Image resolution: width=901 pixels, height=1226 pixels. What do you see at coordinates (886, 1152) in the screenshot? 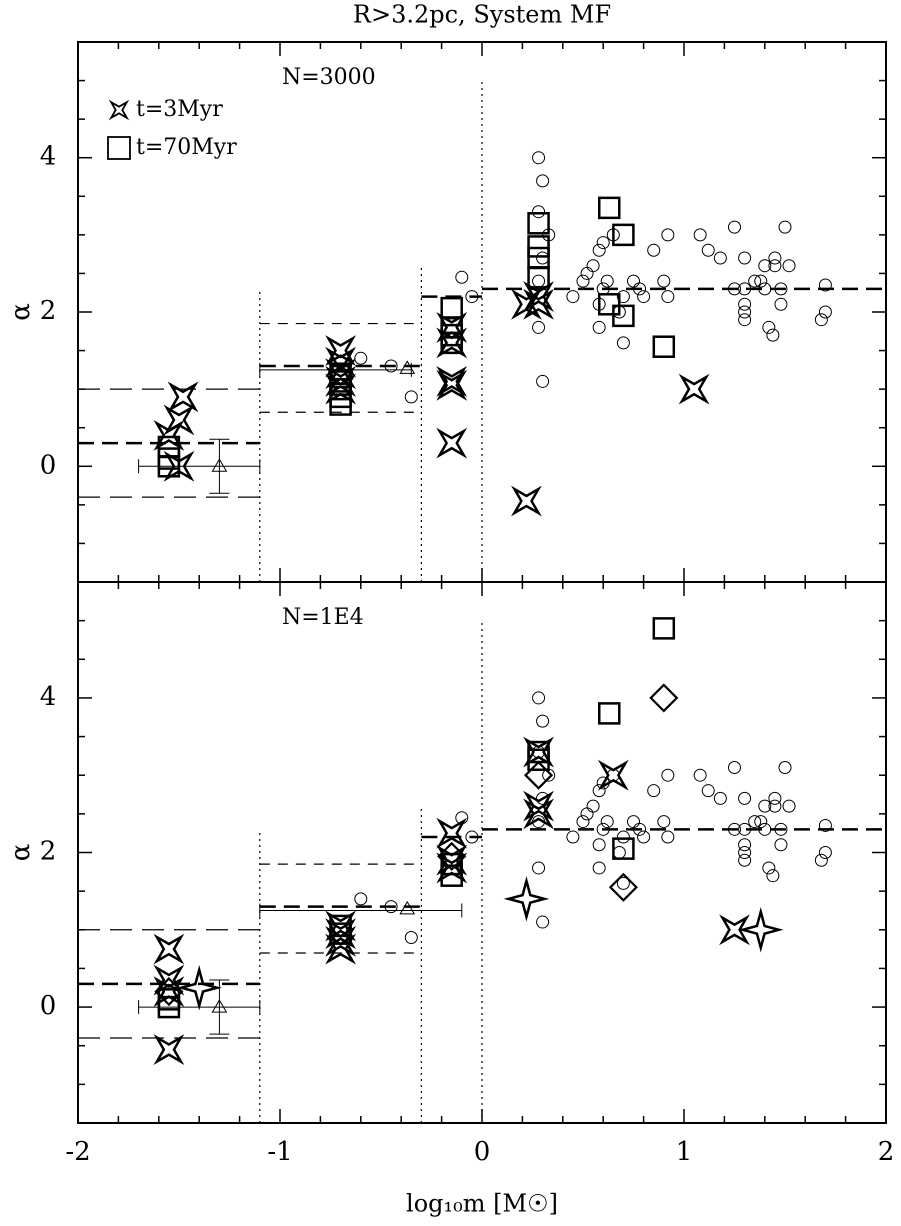
I see `x-tick-label: 2` at bounding box center [886, 1152].